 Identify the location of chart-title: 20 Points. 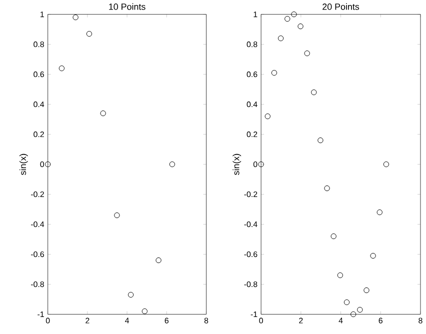
(341, 6).